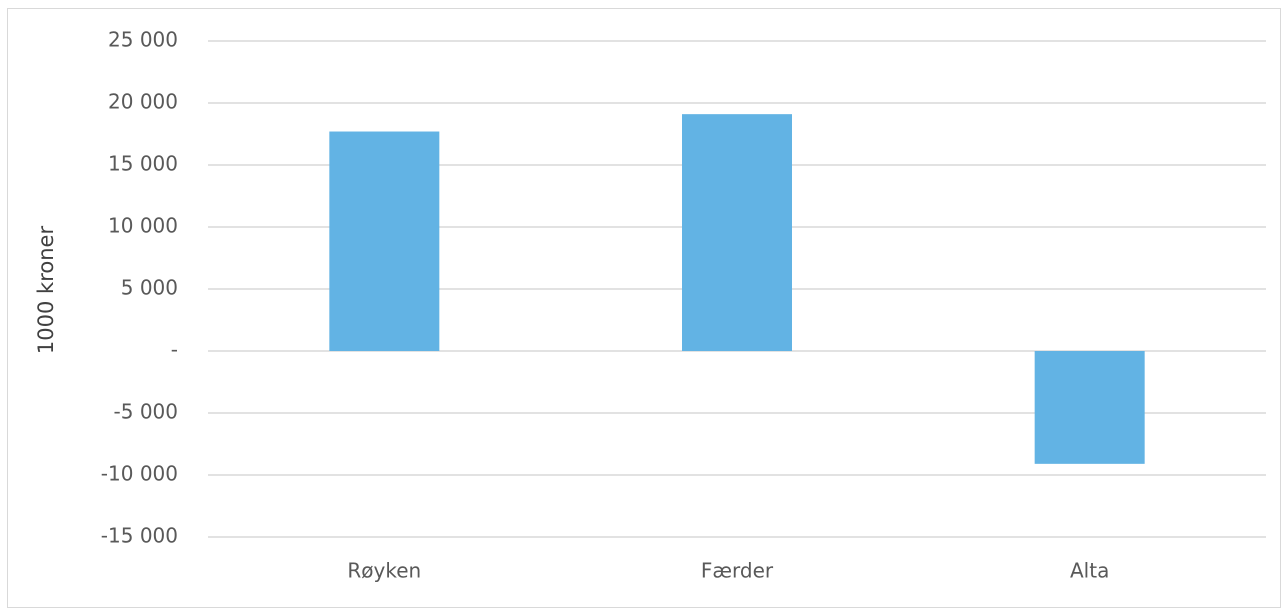 This screenshot has height=608, width=1284. What do you see at coordinates (143, 164) in the screenshot?
I see `y-tick-label: 15 000` at bounding box center [143, 164].